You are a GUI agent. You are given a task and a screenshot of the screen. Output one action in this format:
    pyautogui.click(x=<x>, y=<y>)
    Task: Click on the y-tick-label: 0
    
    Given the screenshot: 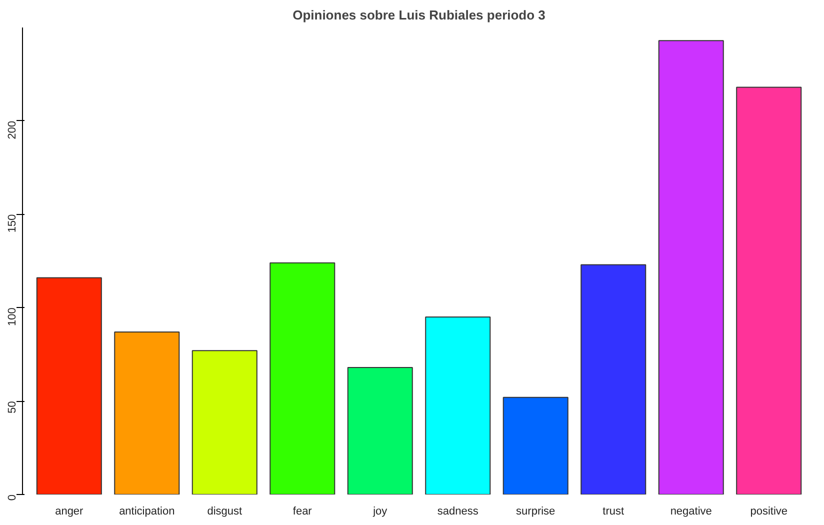 What is the action you would take?
    pyautogui.click(x=12, y=497)
    